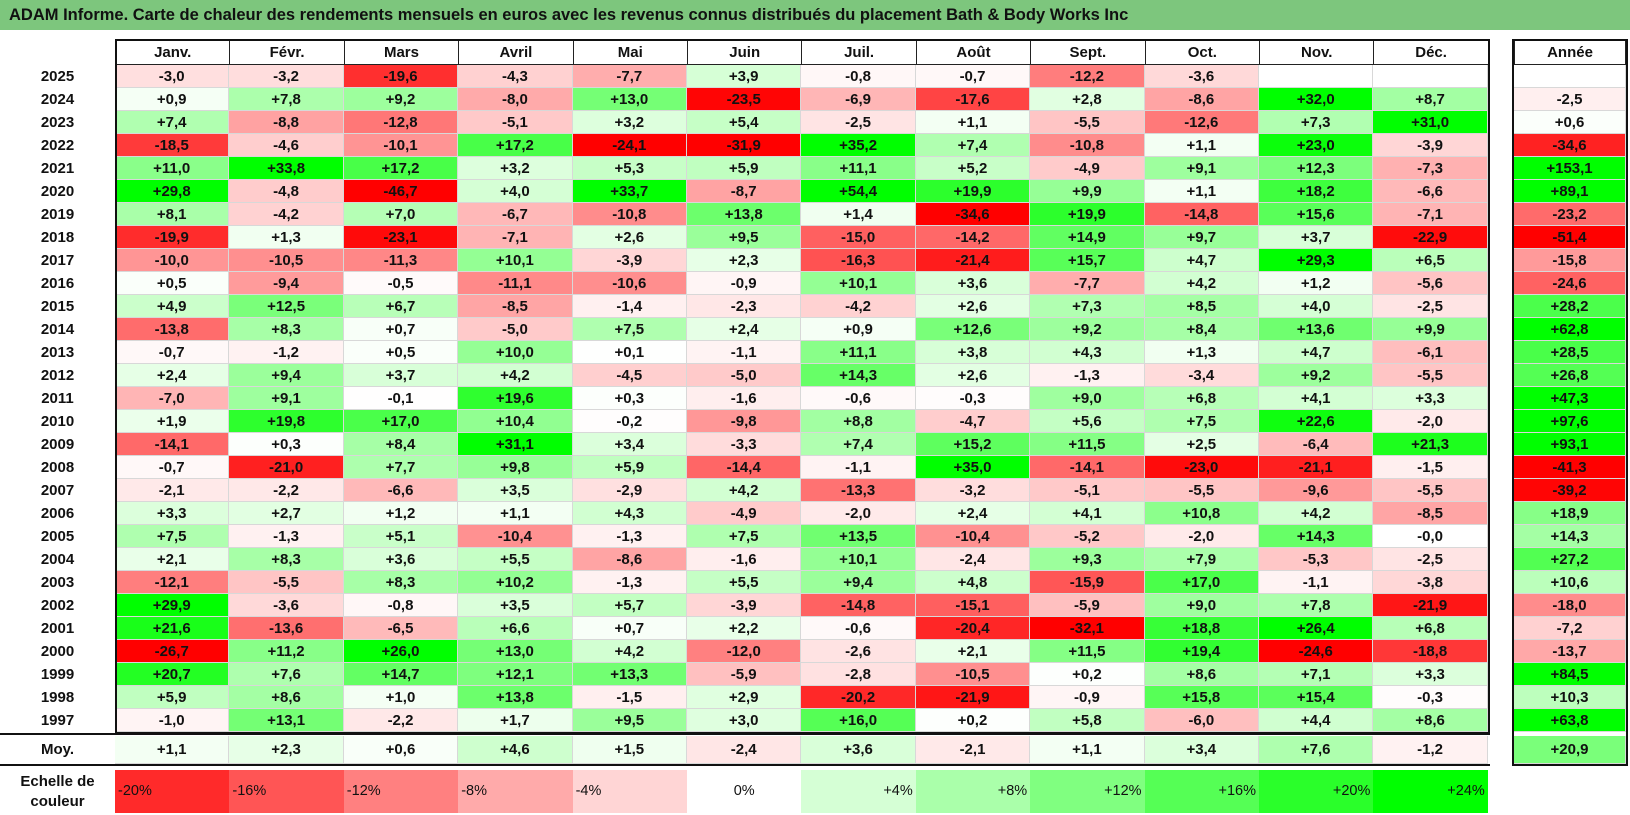 The height and width of the screenshot is (815, 1630). Describe the element at coordinates (744, 674) in the screenshot. I see `heatmap-cell: -5,9` at that location.